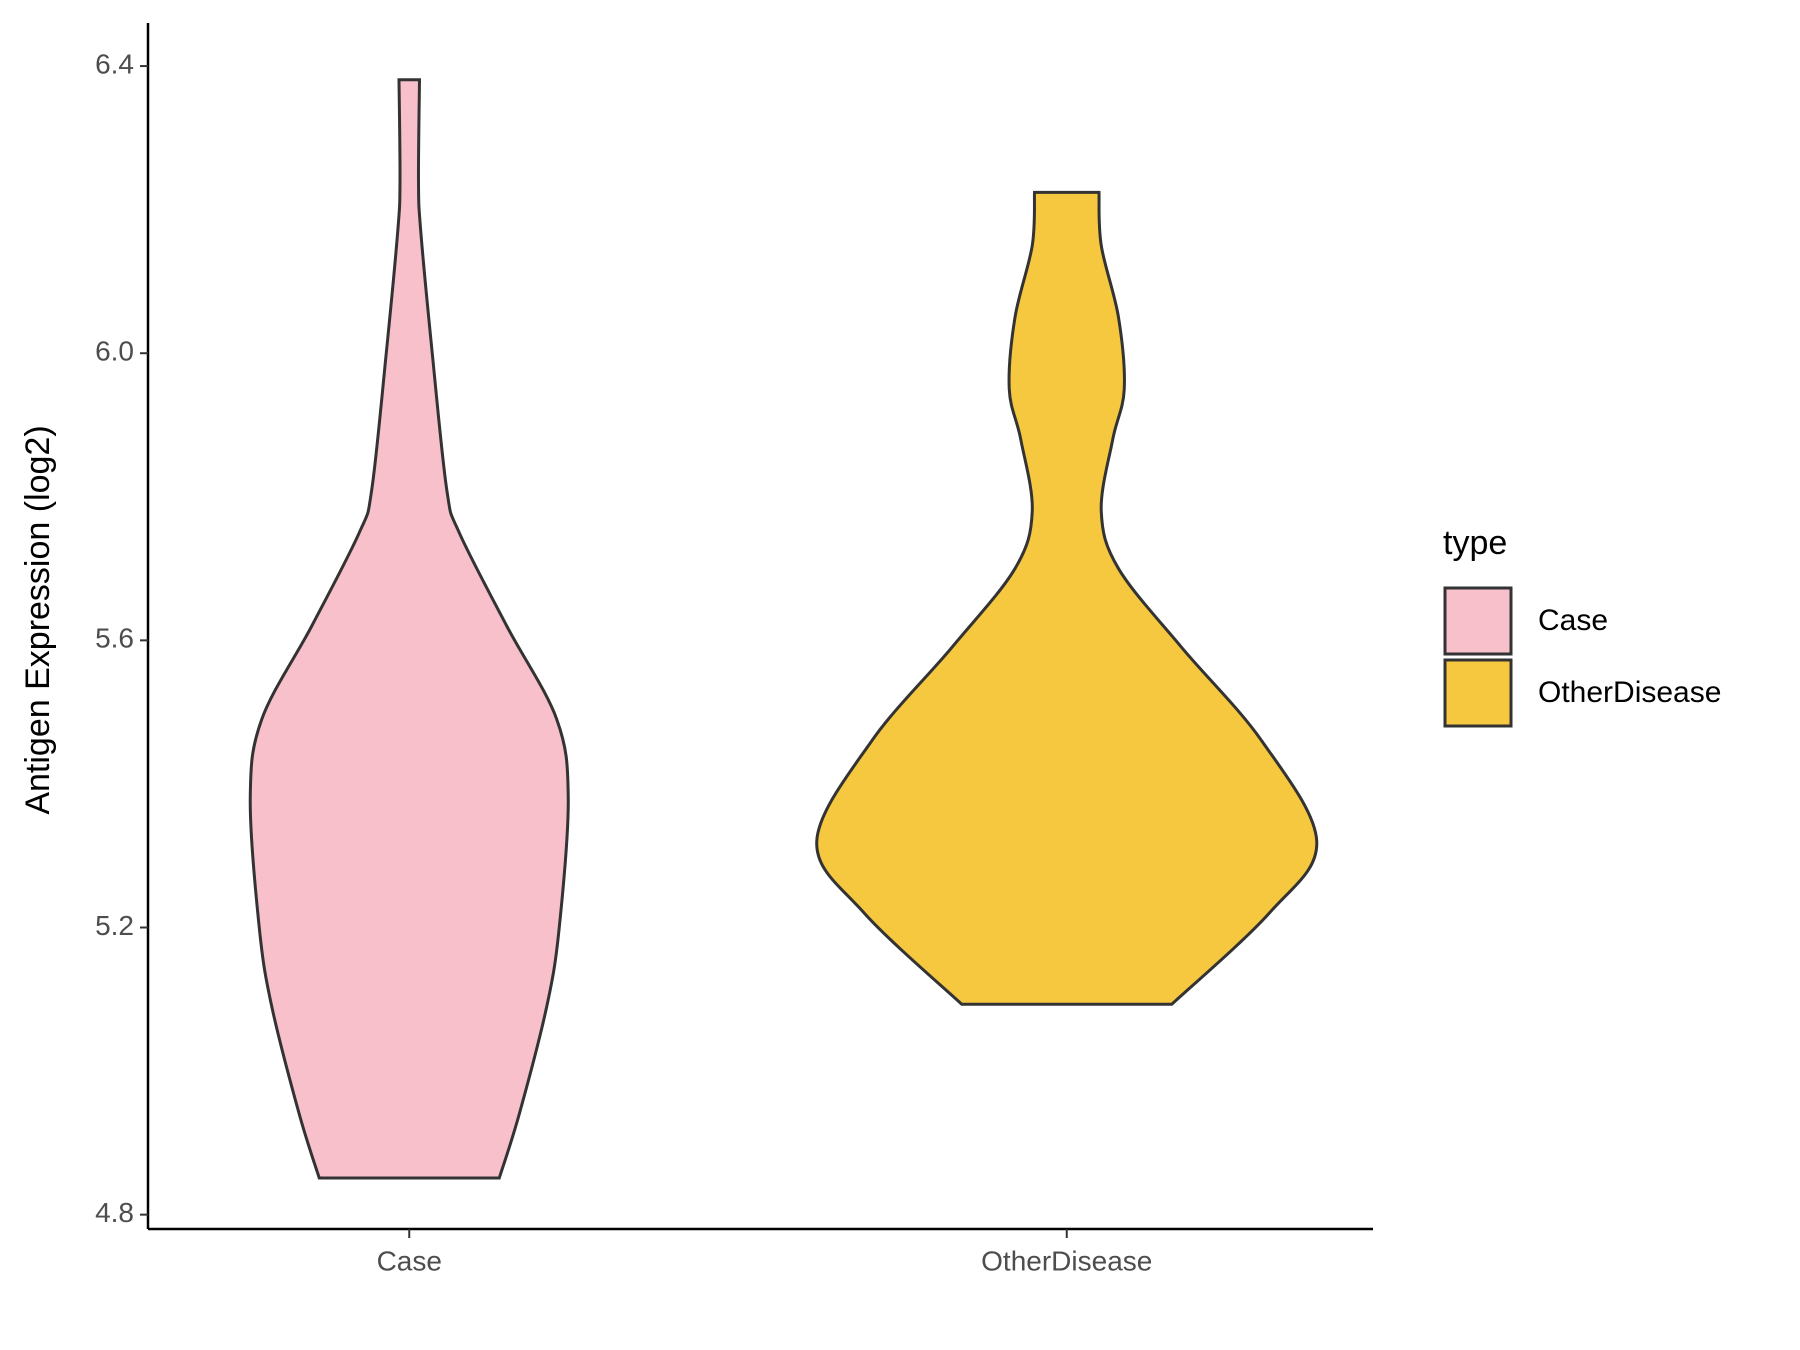 This screenshot has height=1350, width=1800. I want to click on y-tick-label: 6.0, so click(114, 351).